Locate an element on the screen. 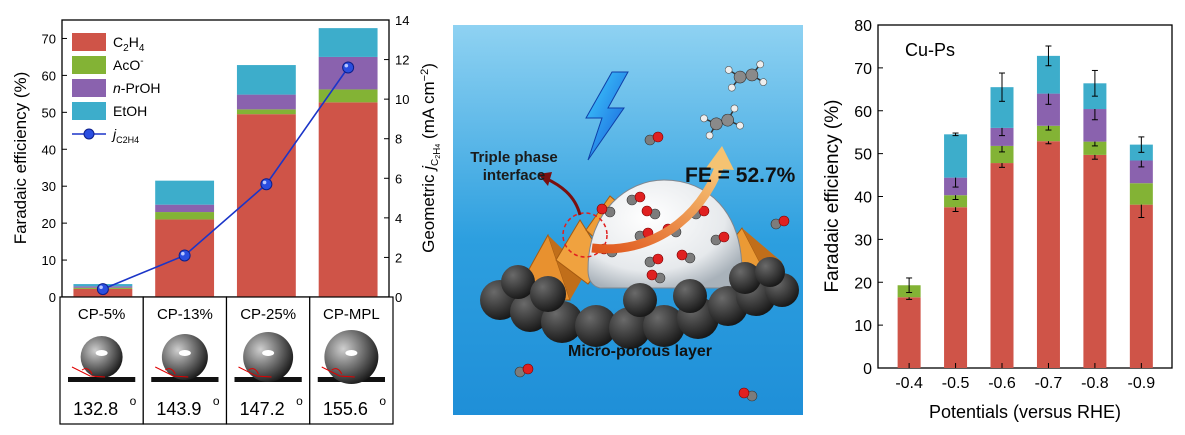  panel-c-y-axis: 0 10 20 30 40 50 60 70 80 is located at coordinates (868, 198).